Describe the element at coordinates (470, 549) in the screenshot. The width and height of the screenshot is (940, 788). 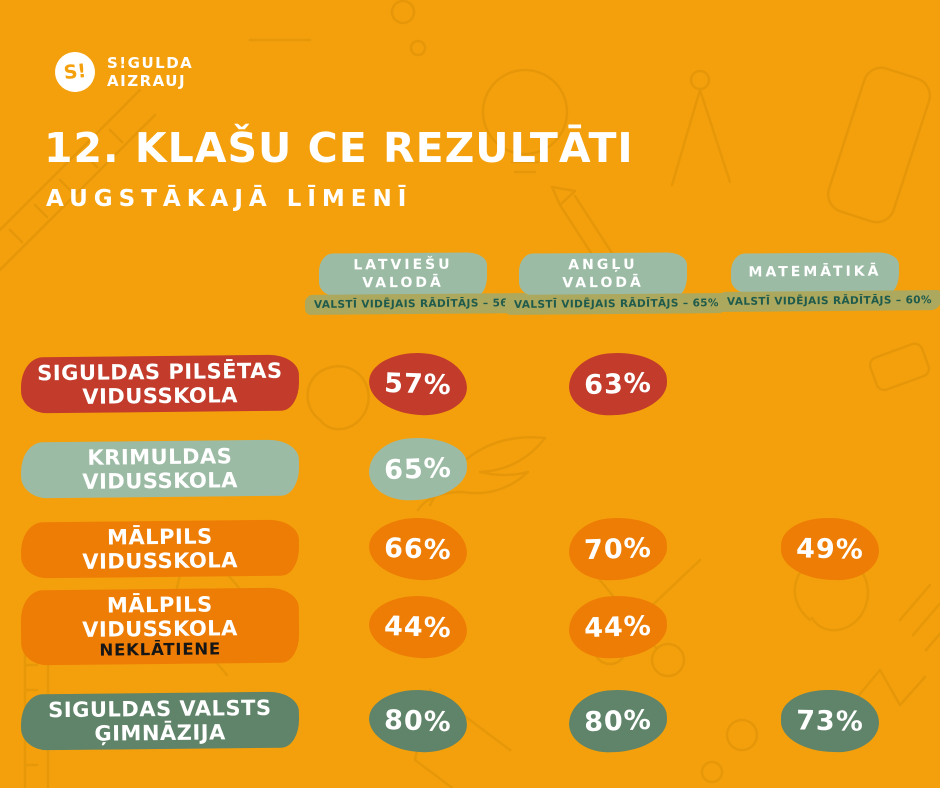
I see `school-row-malpils-vidusskola: MĀLPILS VIDUSSKOLA 66% 70% 49%` at that location.